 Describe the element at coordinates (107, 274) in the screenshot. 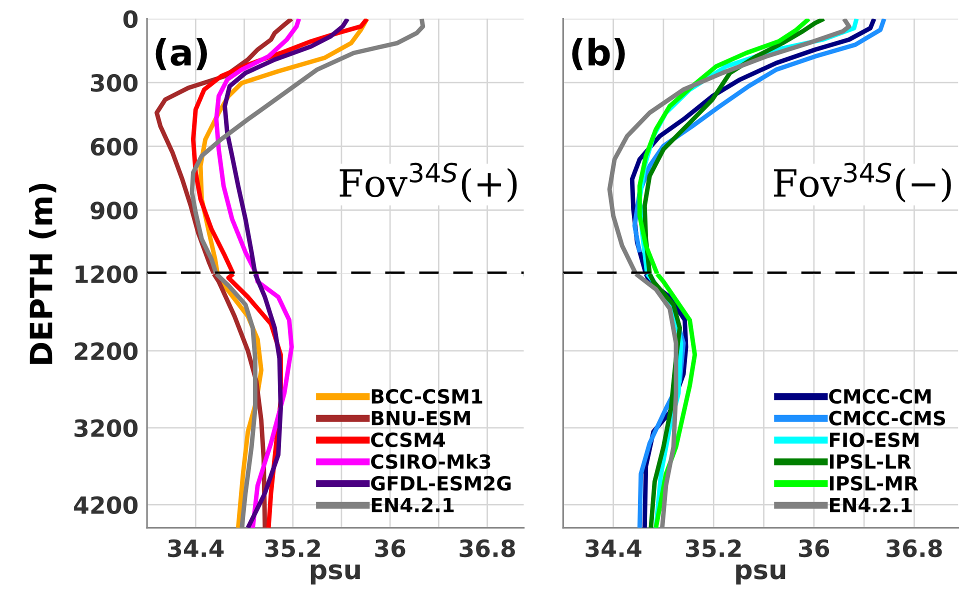

I see `y-tick-label: 1200` at that location.